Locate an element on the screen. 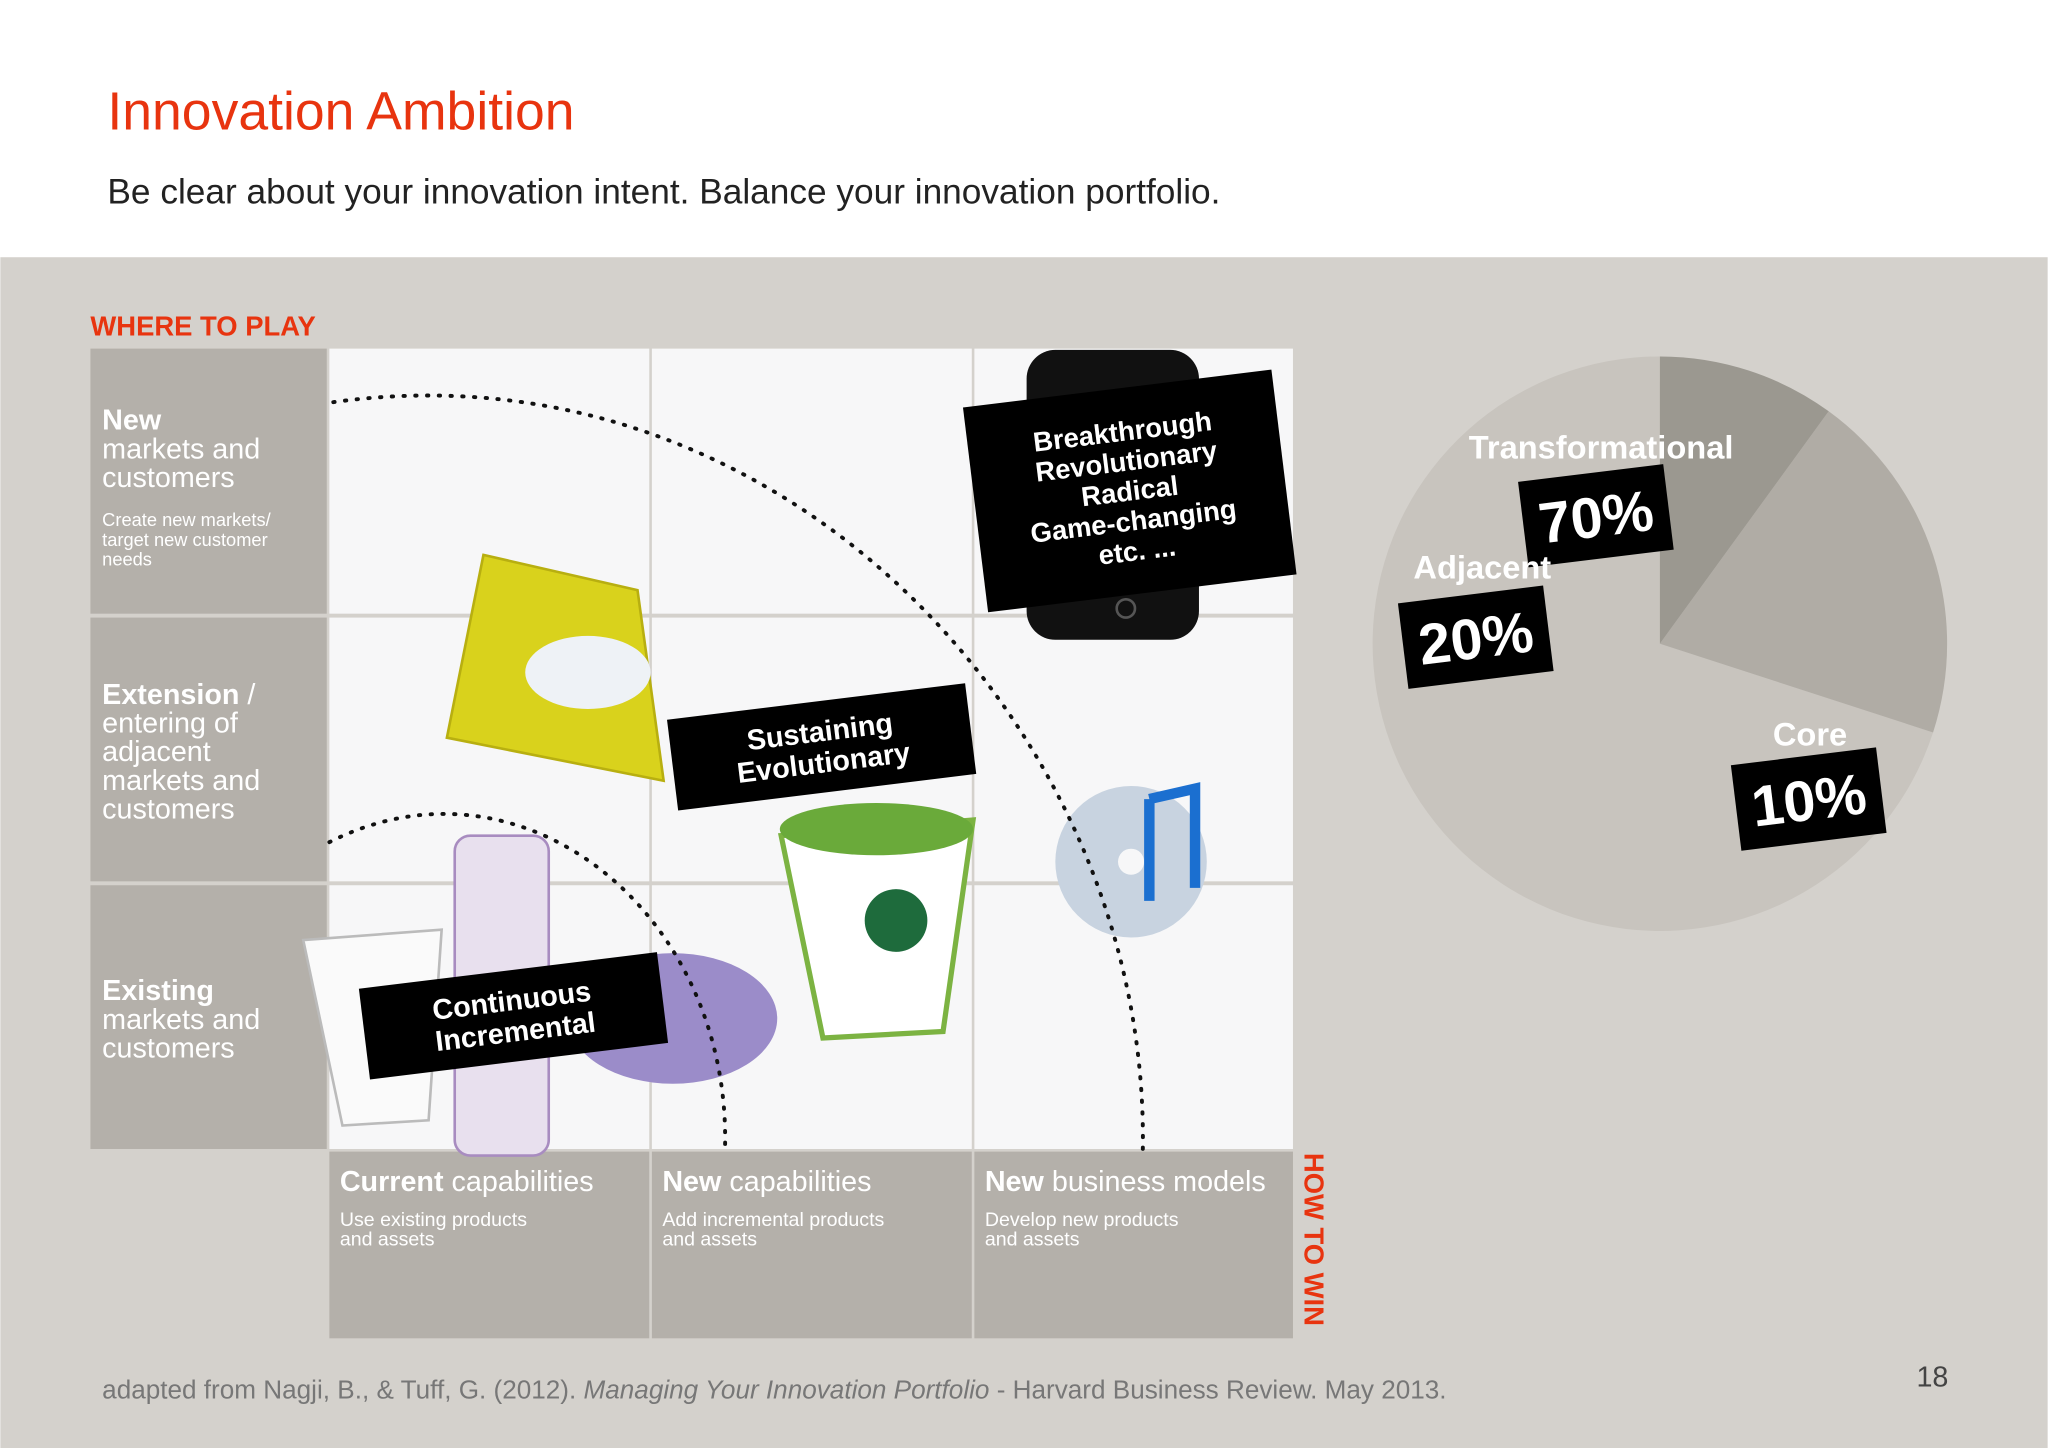  row-label: New is located at coordinates (132, 421).